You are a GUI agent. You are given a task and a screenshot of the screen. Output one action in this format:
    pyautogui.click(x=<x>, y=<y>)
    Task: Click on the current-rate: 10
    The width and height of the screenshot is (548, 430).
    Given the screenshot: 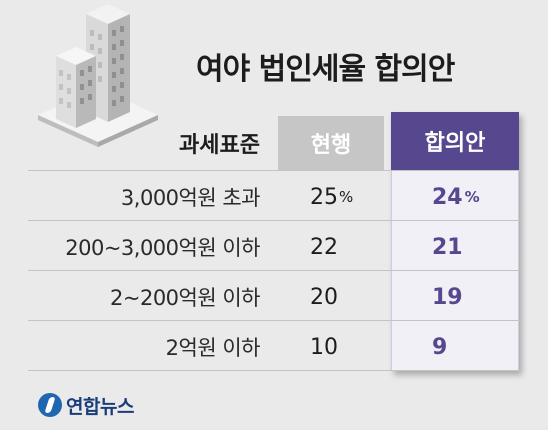 What is the action you would take?
    pyautogui.click(x=324, y=347)
    